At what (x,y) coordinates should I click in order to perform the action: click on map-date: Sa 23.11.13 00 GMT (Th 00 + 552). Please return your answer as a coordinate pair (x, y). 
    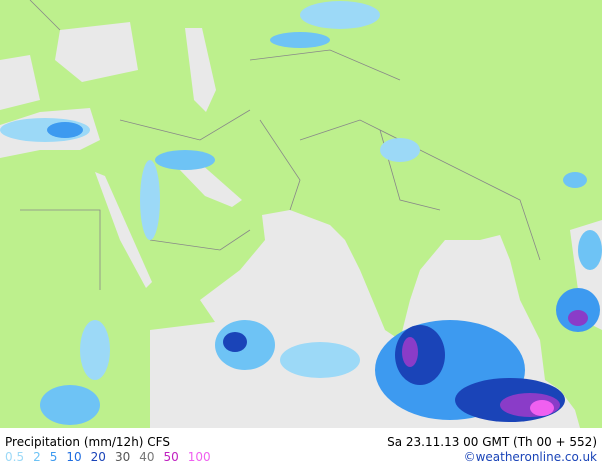
    Looking at the image, I should click on (492, 442).